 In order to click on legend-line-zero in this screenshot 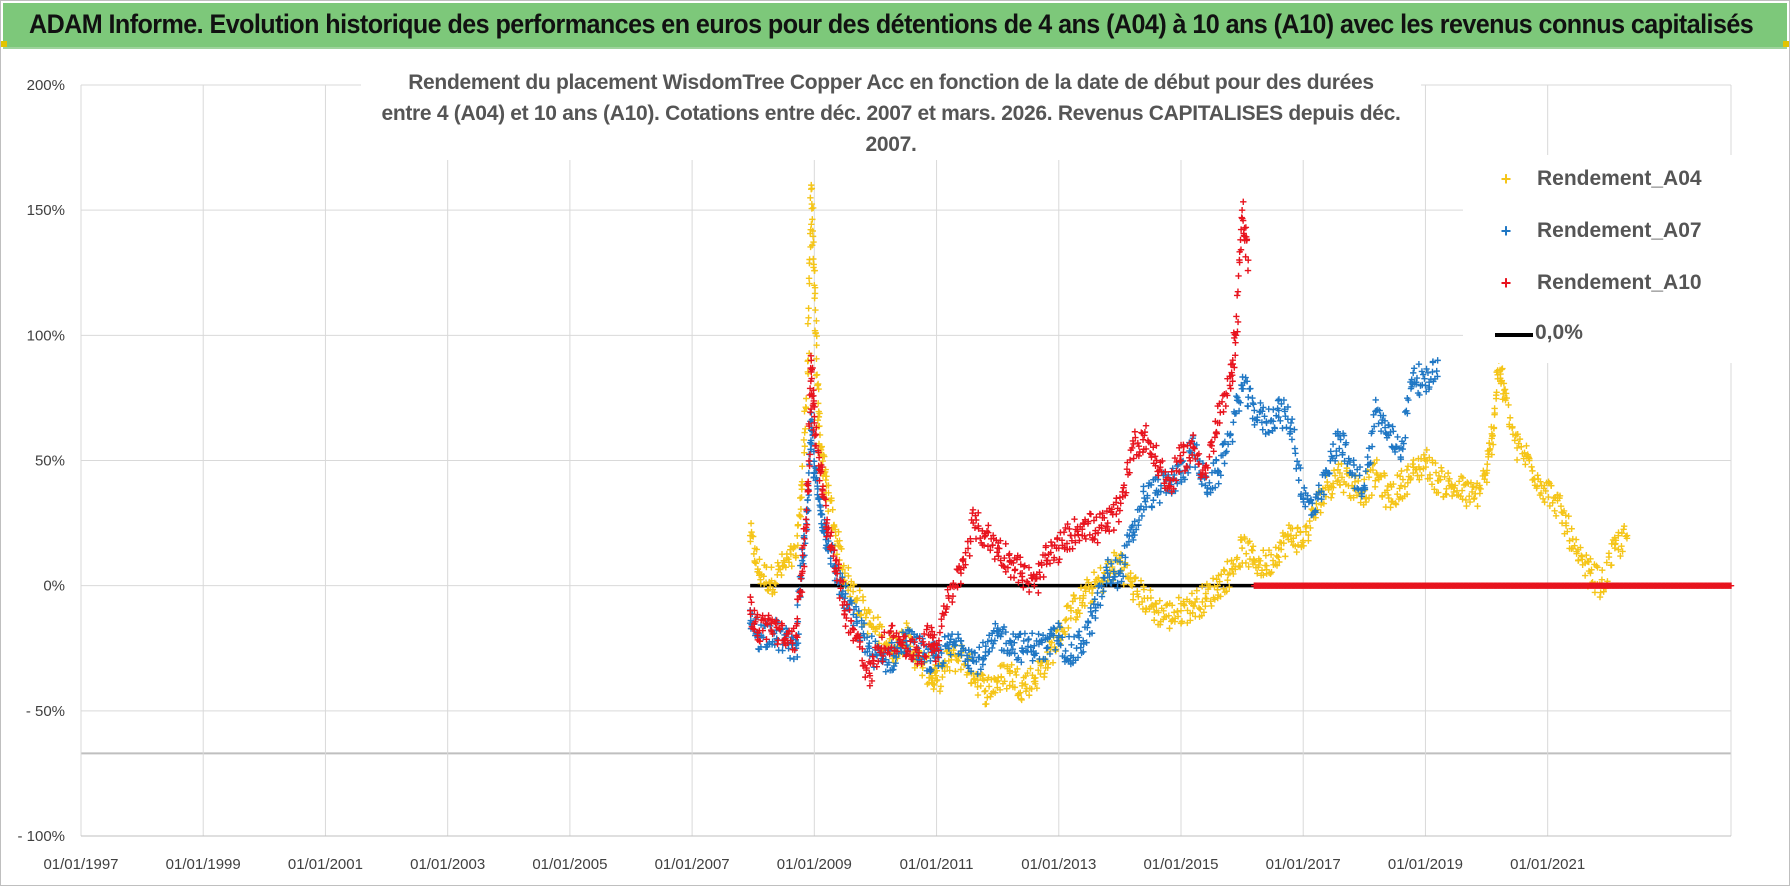, I will do `click(1514, 335)`.